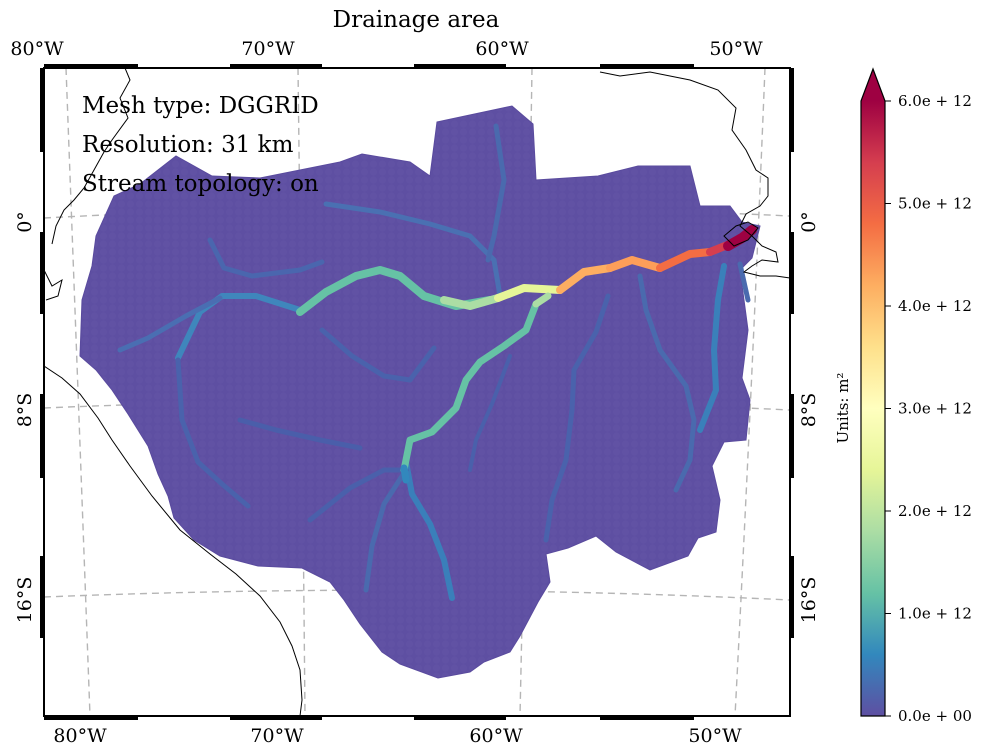 This screenshot has height=751, width=986. Describe the element at coordinates (843, 408) in the screenshot. I see `colorbar-label: Units: m²` at that location.